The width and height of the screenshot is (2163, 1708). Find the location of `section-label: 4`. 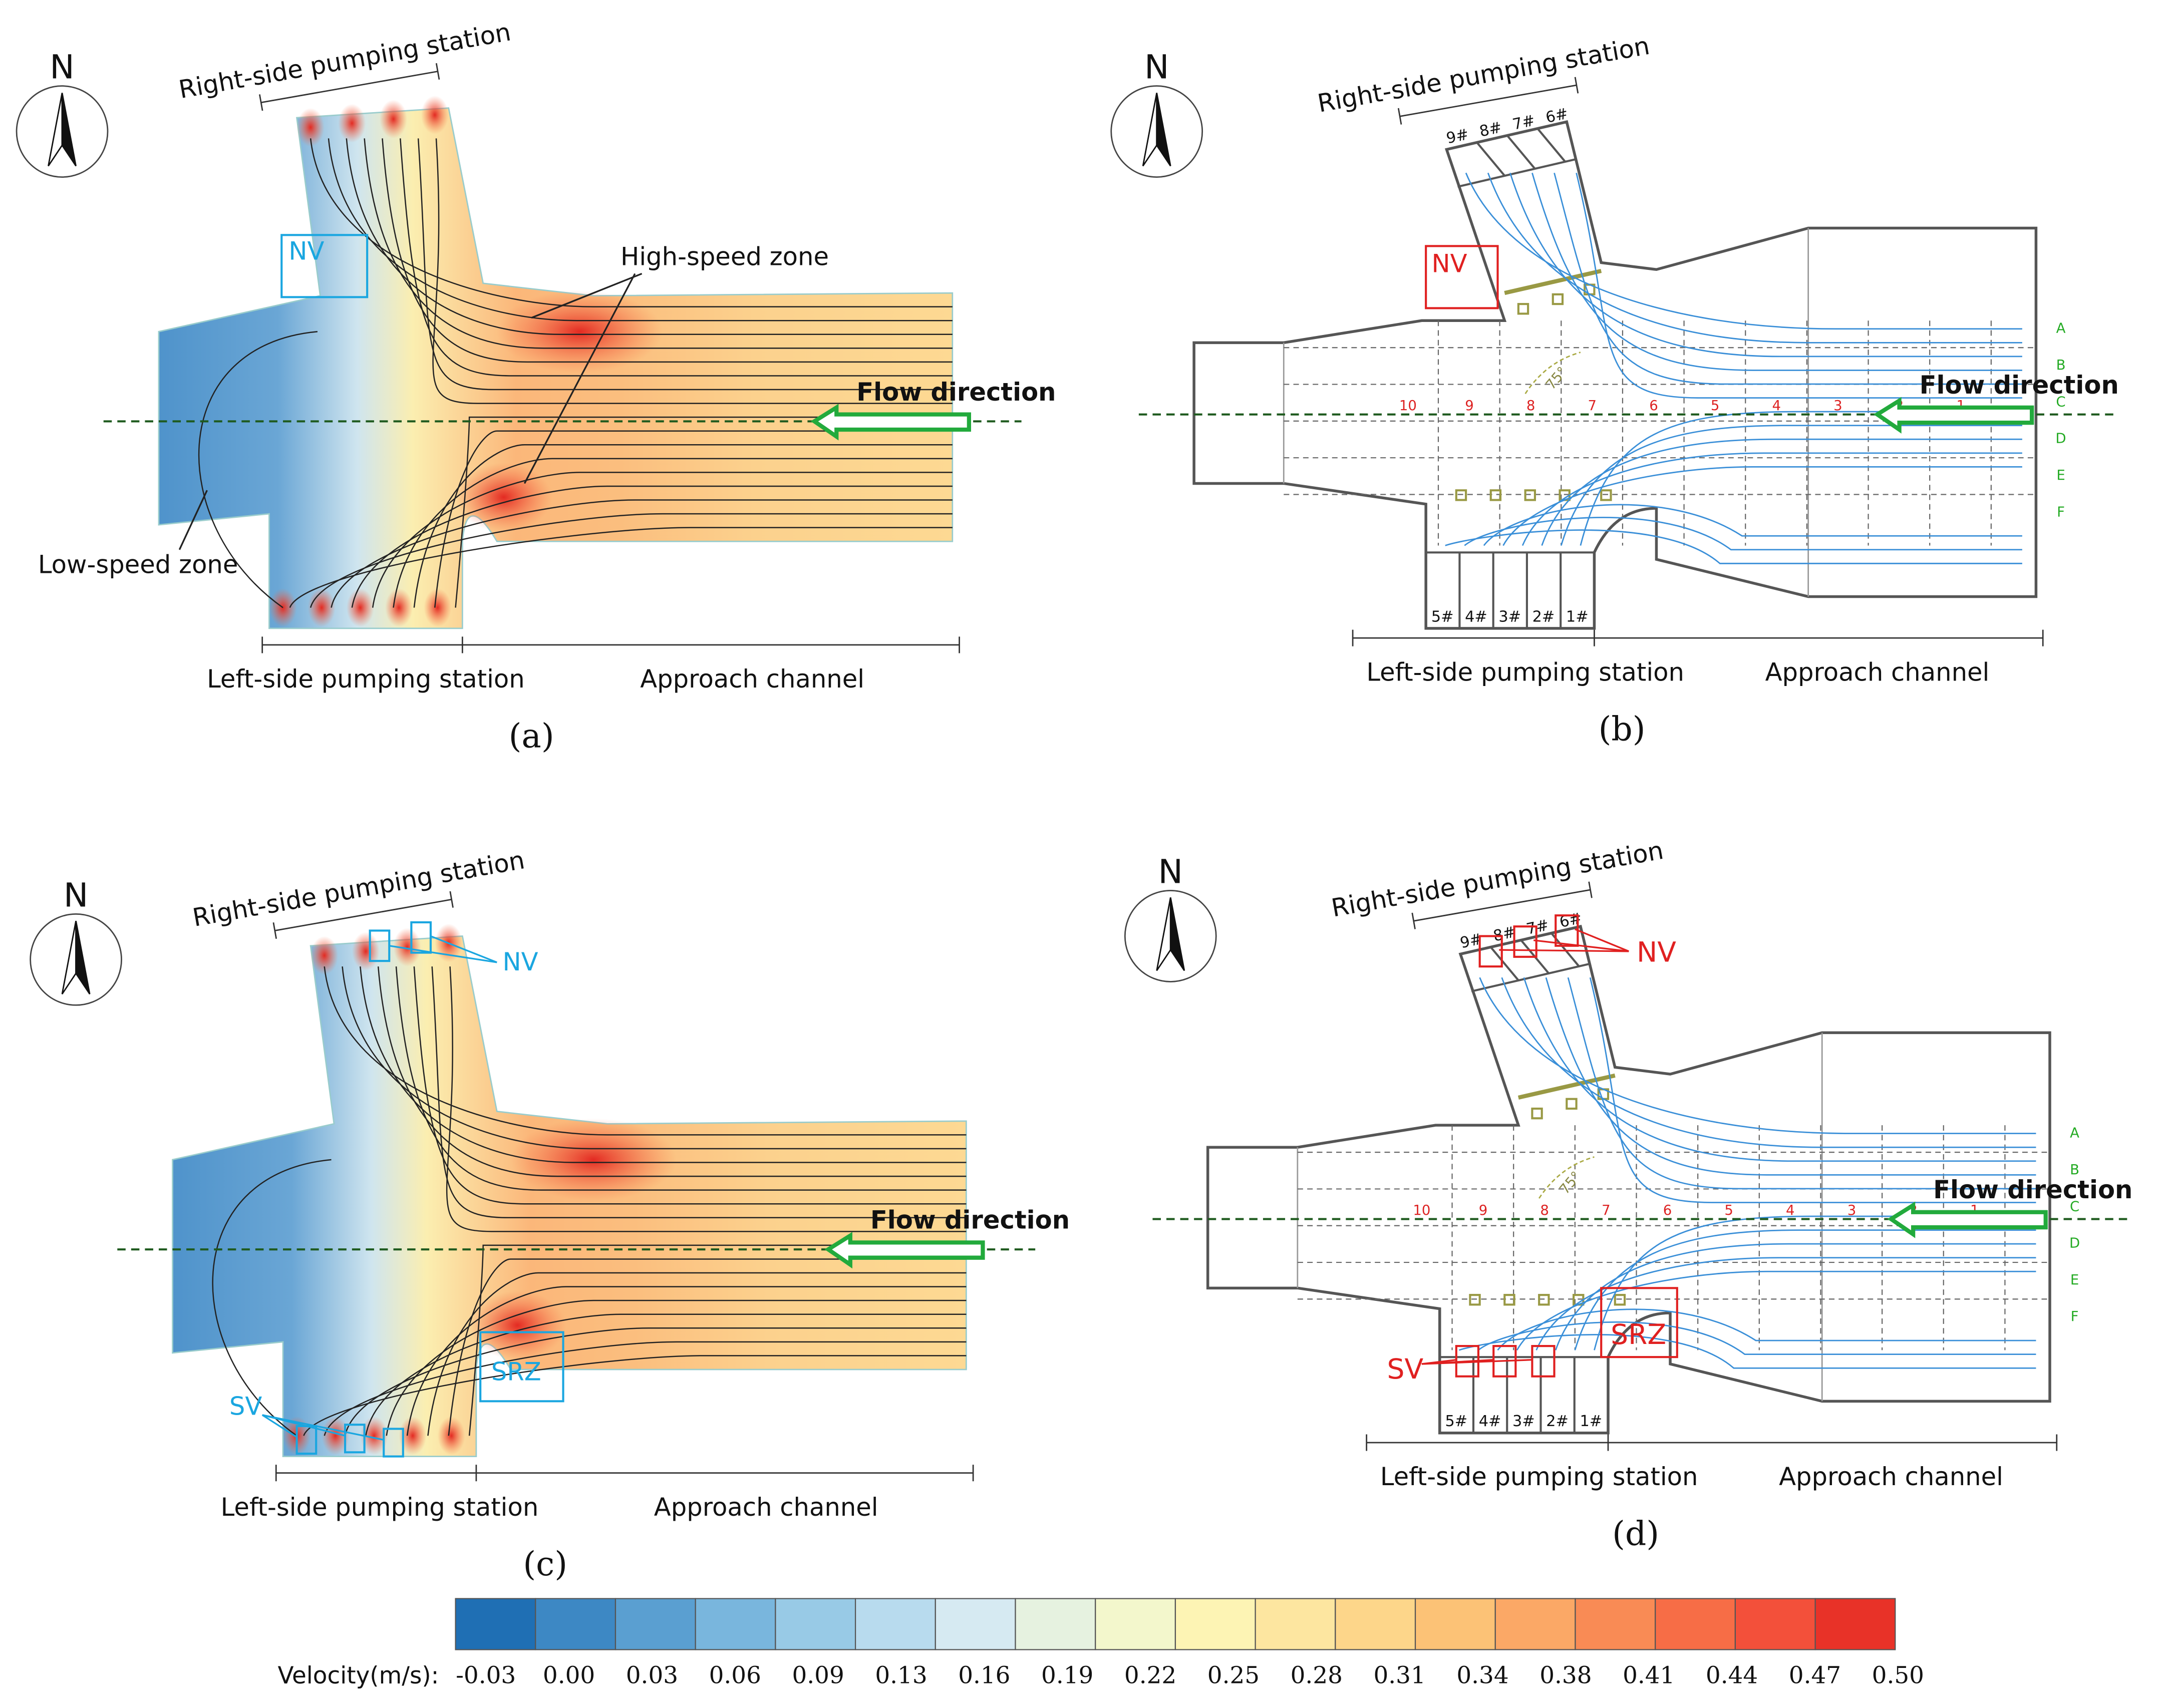

section-label: 4 is located at coordinates (1776, 406).